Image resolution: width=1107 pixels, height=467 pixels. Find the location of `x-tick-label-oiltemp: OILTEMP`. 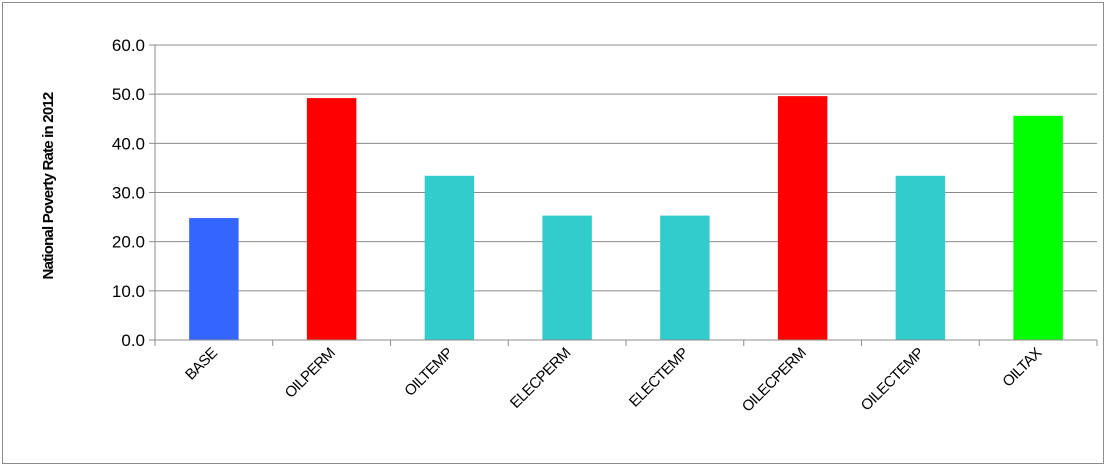

x-tick-label-oiltemp: OILTEMP is located at coordinates (428, 371).